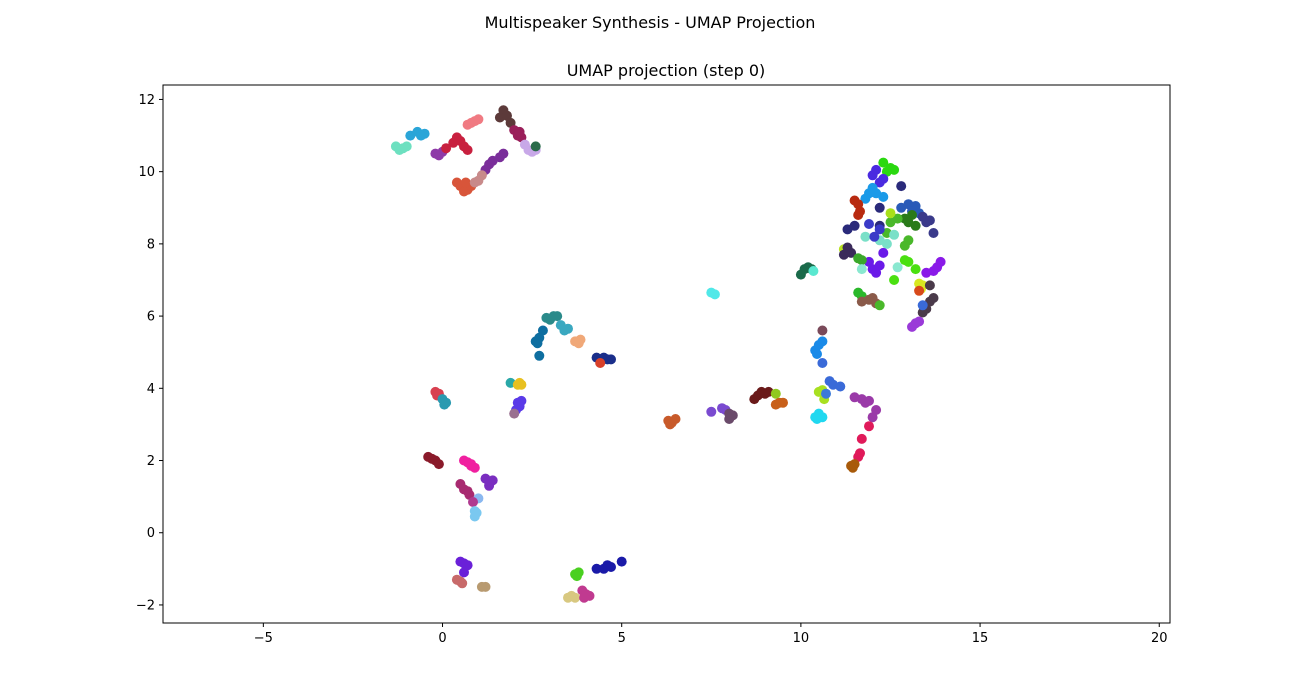 This screenshot has width=1300, height=700. I want to click on y-tick-label: 8, so click(151, 244).